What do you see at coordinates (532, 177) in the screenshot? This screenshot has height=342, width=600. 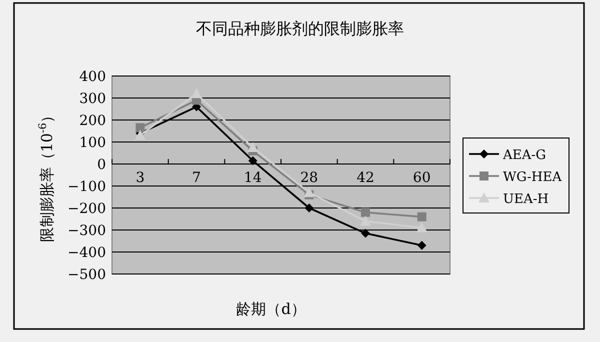 I see `legend-label: WG-HEA` at bounding box center [532, 177].